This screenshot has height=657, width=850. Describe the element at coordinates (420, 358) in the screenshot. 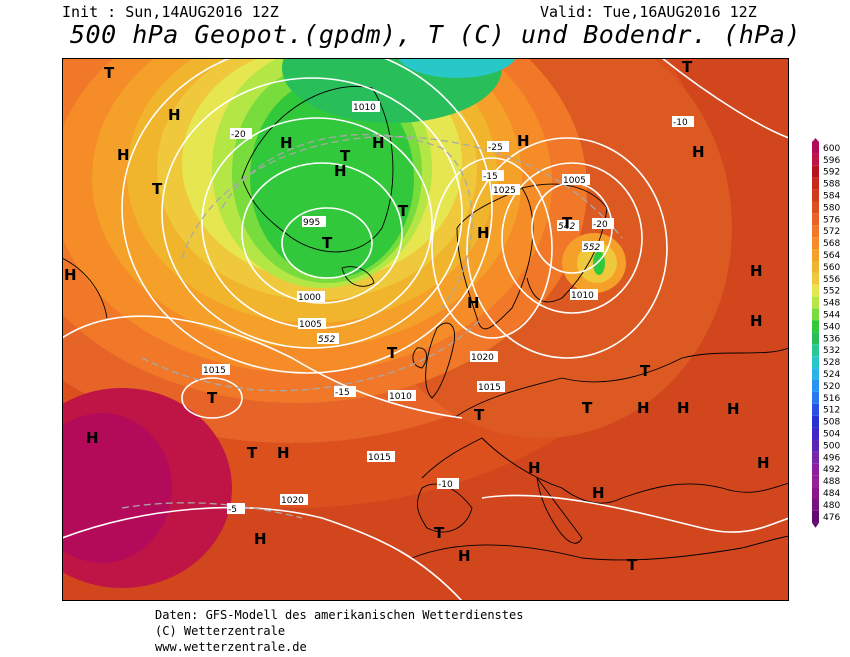

I see `coast-ireland` at that location.